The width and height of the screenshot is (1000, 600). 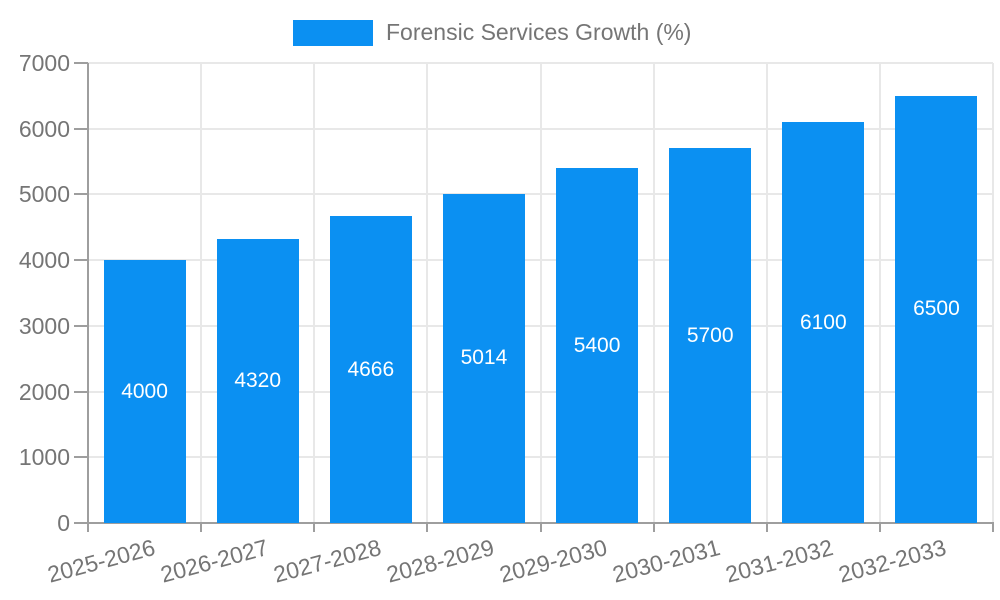 I want to click on bar-value-label: 5400, so click(x=597, y=345).